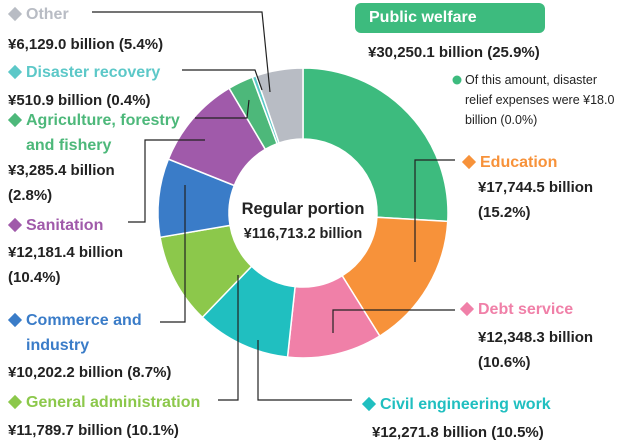  Describe the element at coordinates (90, 372) in the screenshot. I see `value-label: ¥10,202.2 billion (8.7%)` at that location.